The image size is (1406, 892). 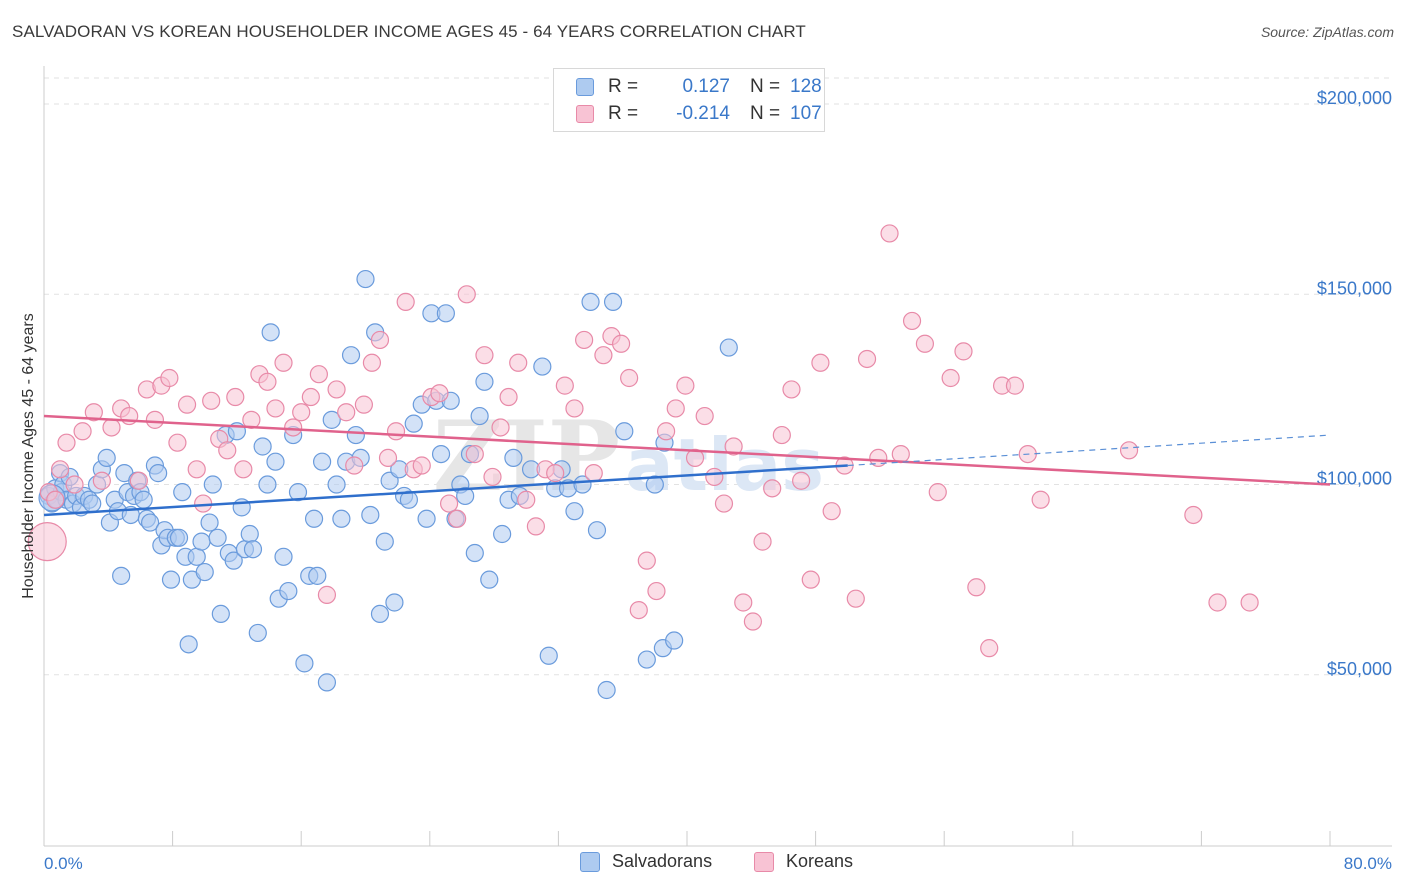 I want to click on legend-item-salvadorans: Salvadorans, so click(x=646, y=861).